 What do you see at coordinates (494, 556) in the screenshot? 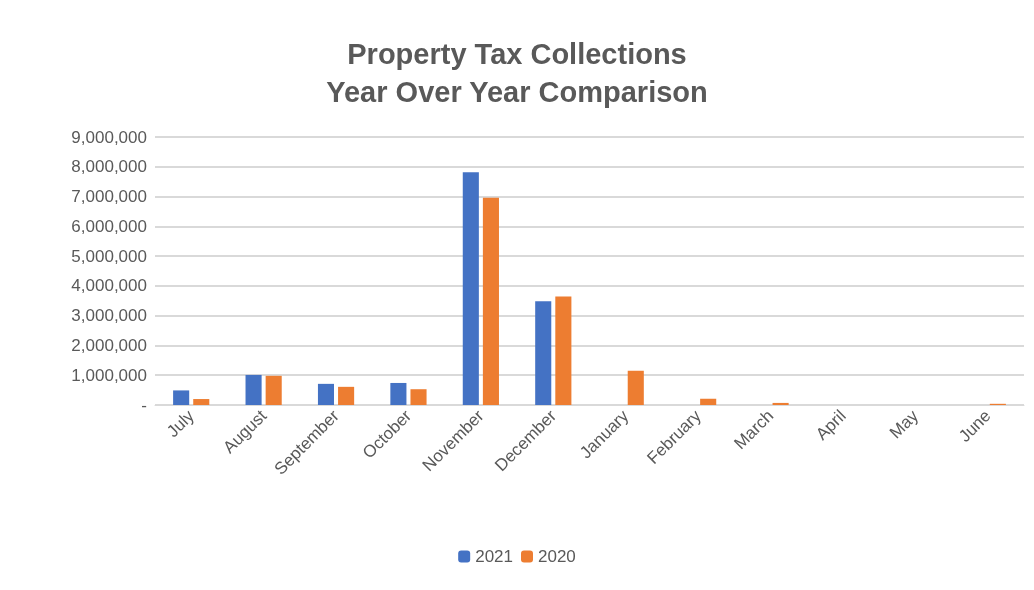
I see `legend-label: 2021` at bounding box center [494, 556].